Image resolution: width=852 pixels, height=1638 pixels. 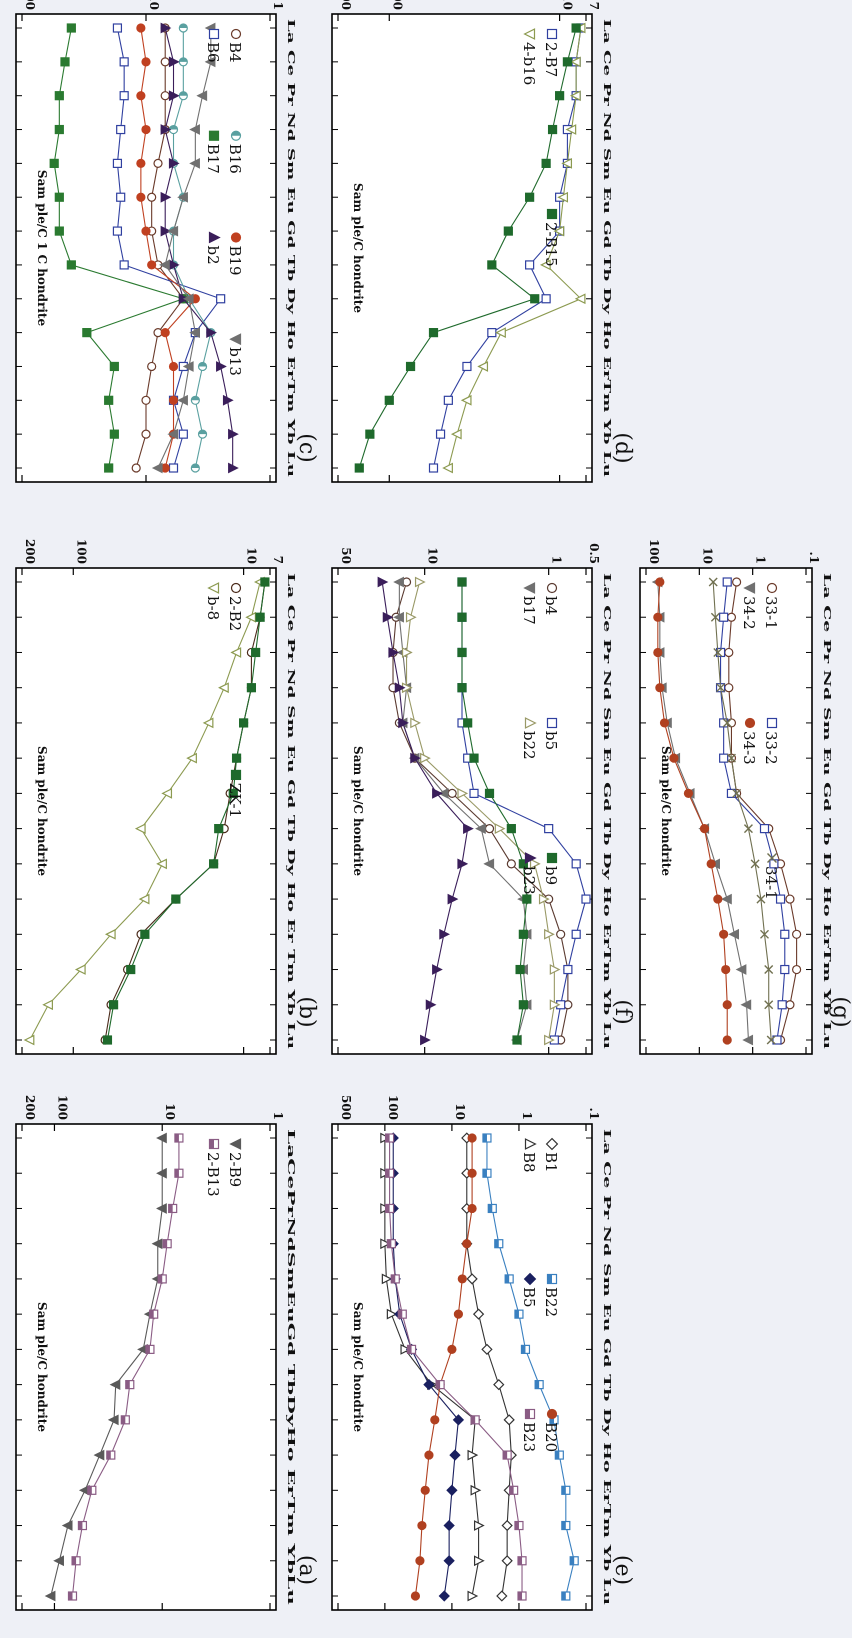 What do you see at coordinates (551, 244) in the screenshot?
I see `legend-label: 2-B15` at bounding box center [551, 244].